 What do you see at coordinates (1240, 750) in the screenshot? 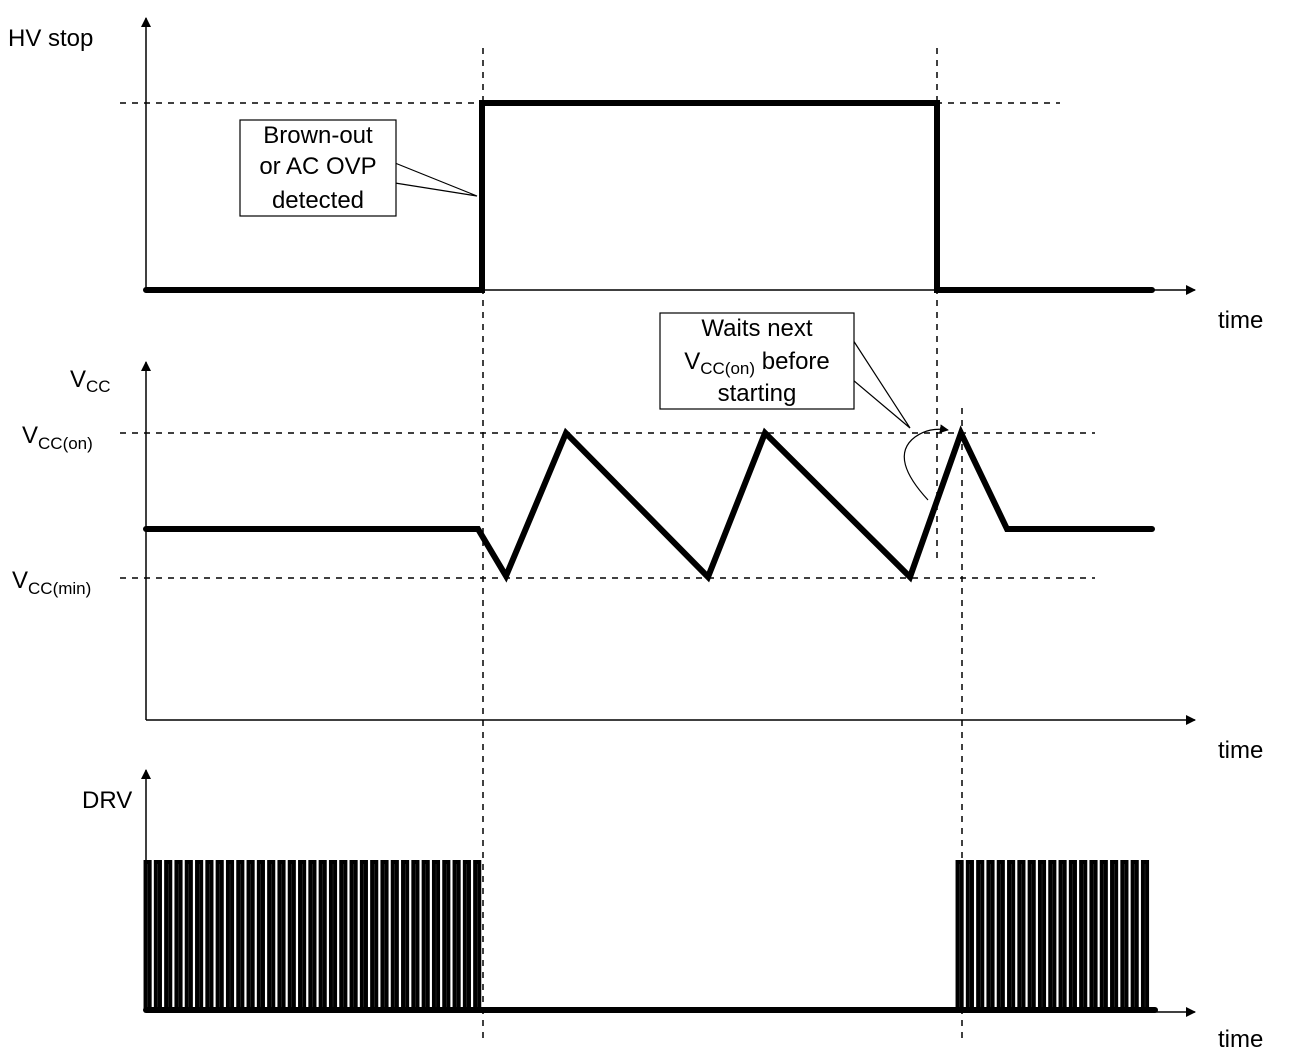
I see `vcc-x-label: time` at bounding box center [1240, 750].